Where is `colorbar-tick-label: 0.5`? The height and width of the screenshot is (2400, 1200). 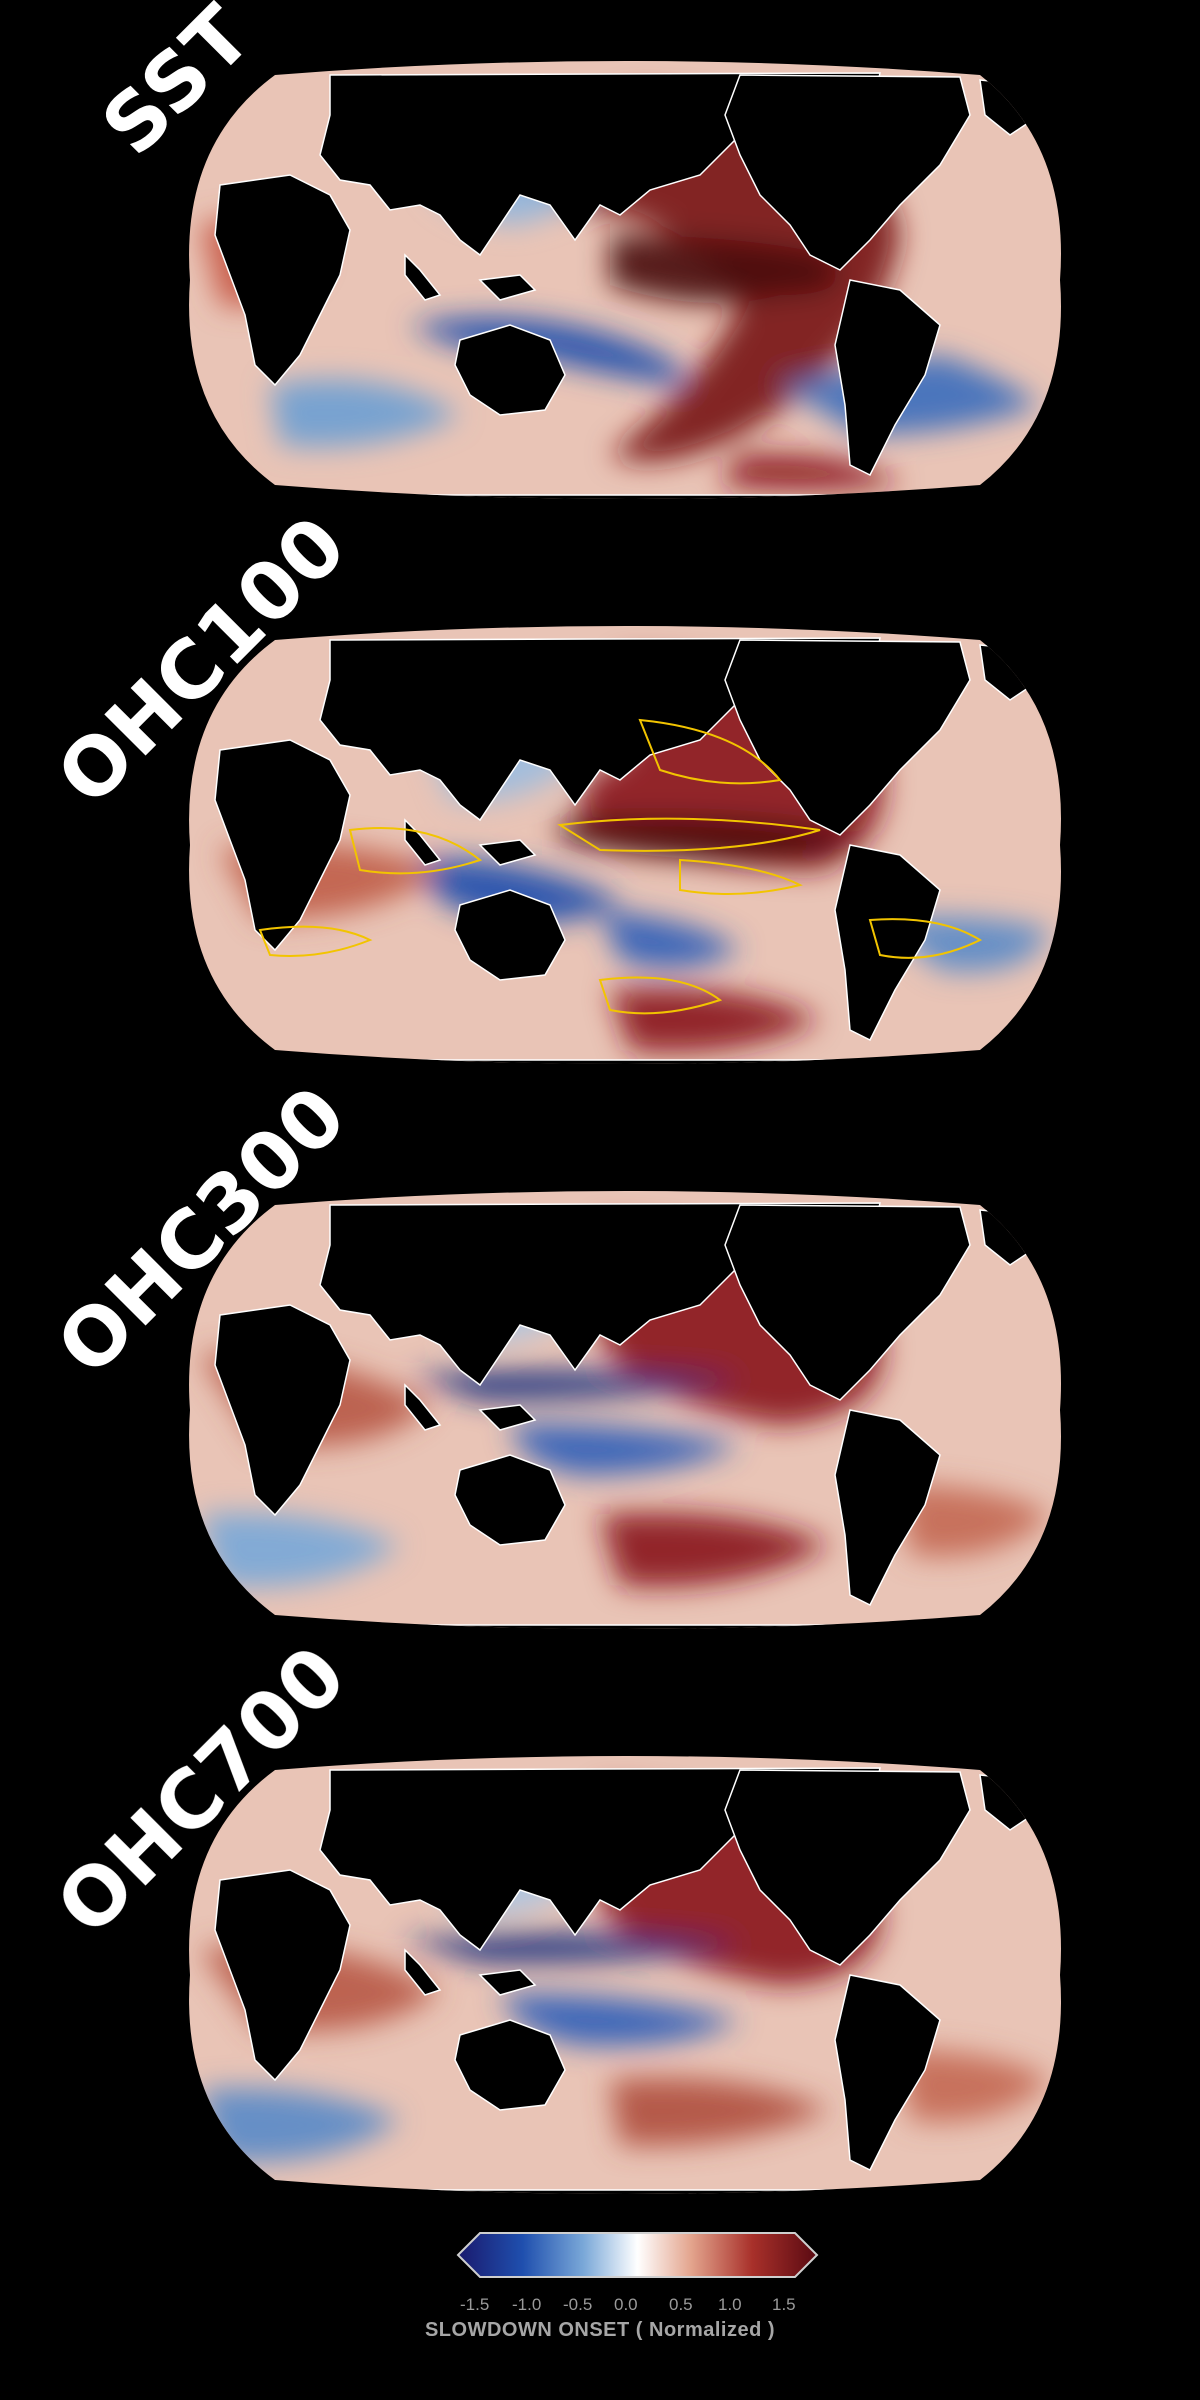 colorbar-tick-label: 0.5 is located at coordinates (681, 2304).